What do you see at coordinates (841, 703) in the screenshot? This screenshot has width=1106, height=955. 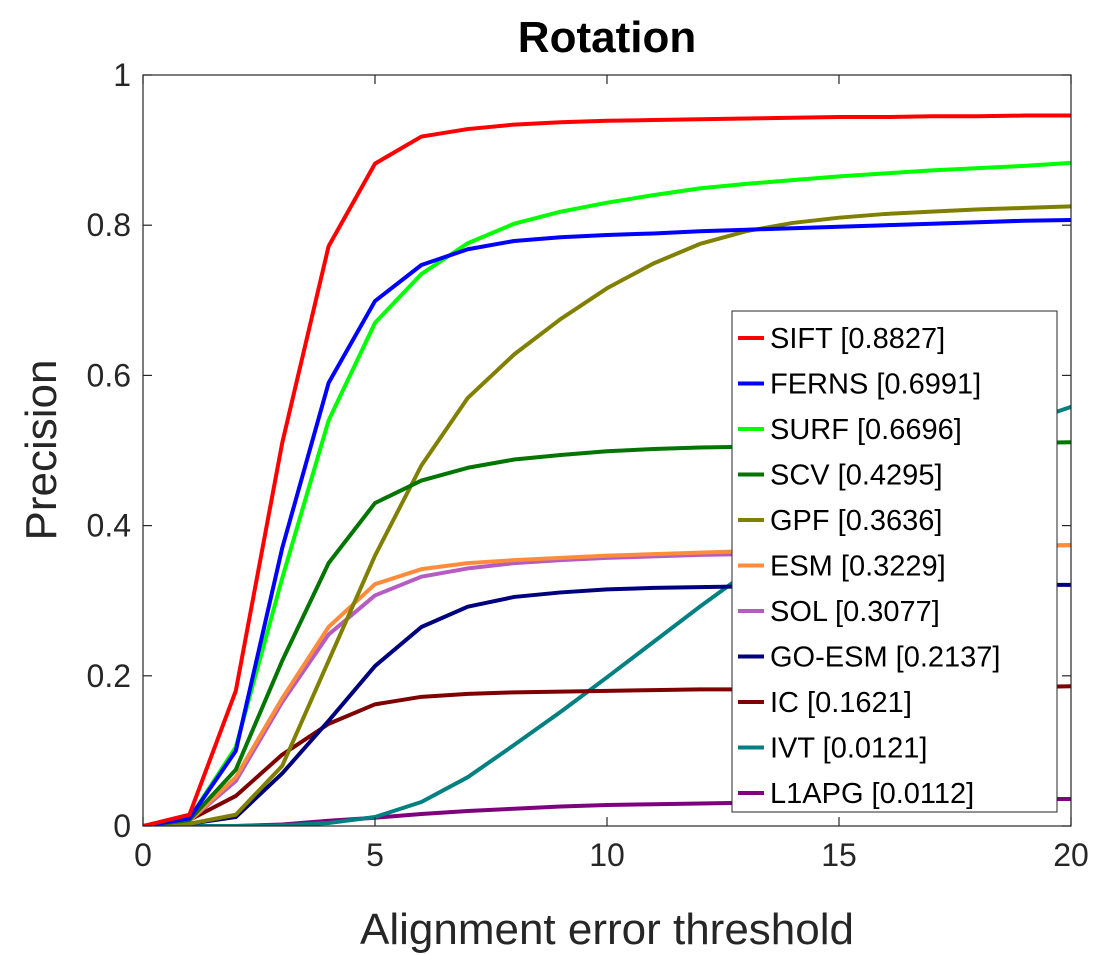 I see `legend-entry: IC [0.1621]` at bounding box center [841, 703].